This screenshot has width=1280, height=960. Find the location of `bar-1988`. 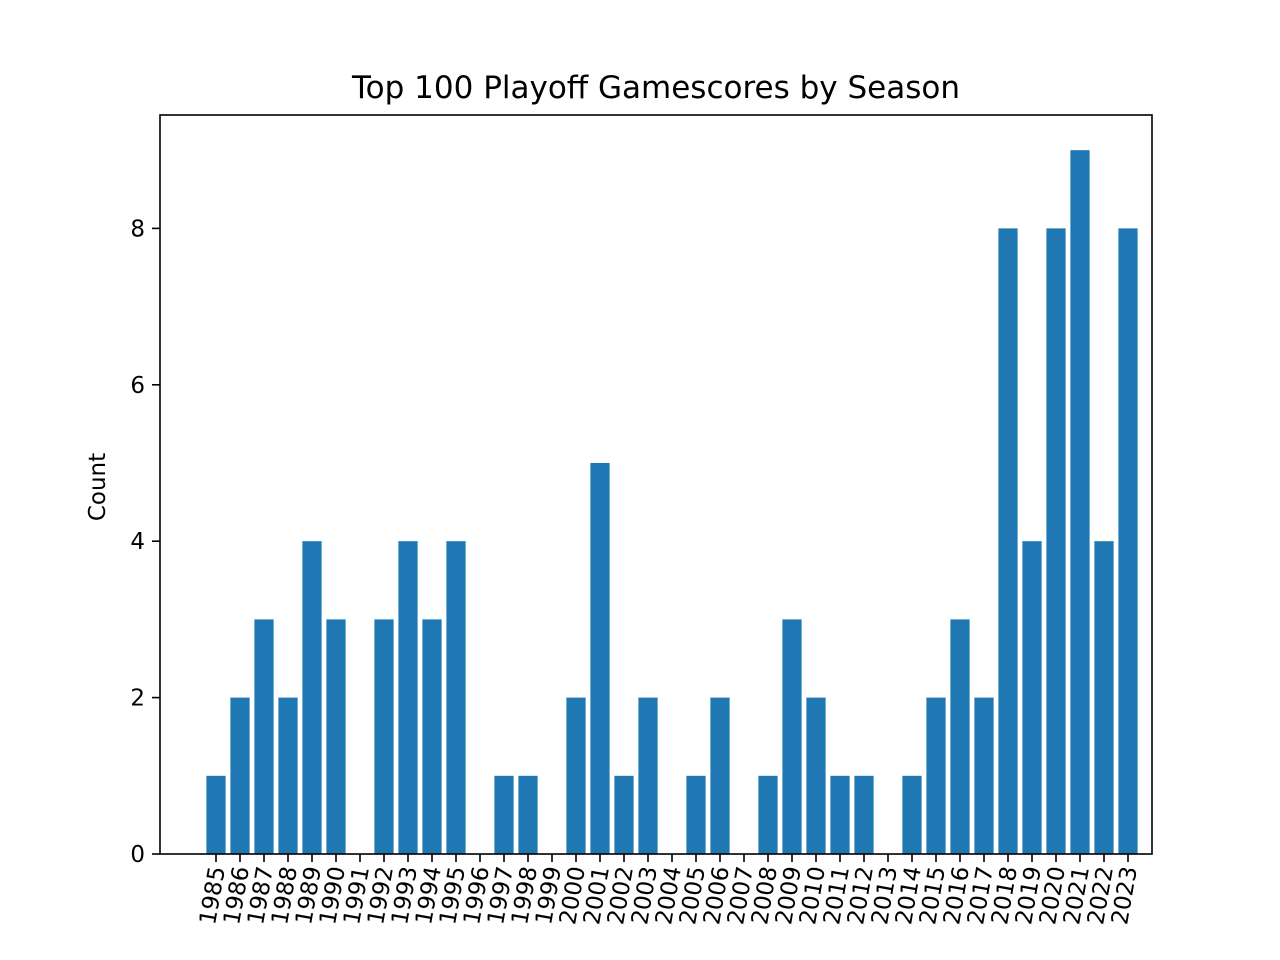

bar-1988 is located at coordinates (288, 775).